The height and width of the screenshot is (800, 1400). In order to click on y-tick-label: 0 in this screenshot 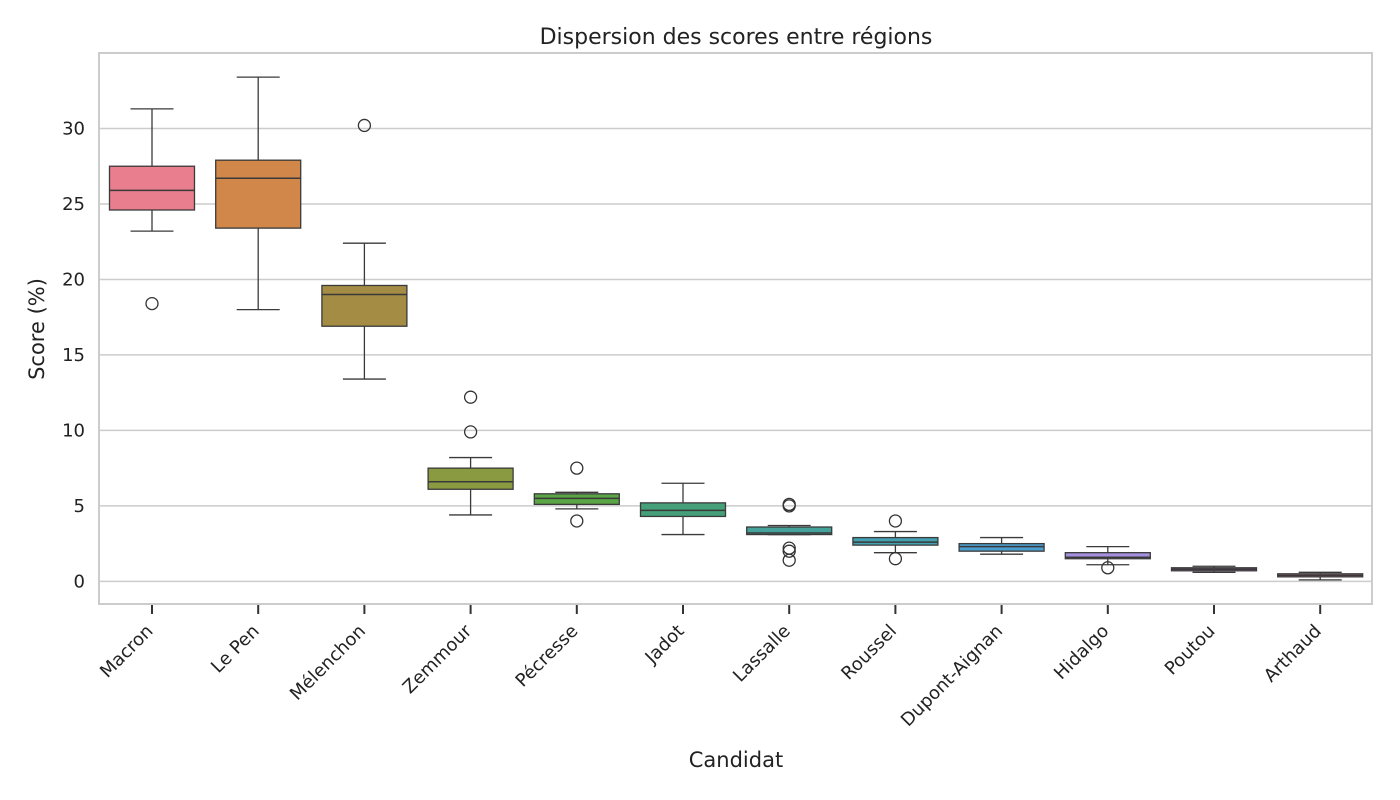, I will do `click(79, 581)`.